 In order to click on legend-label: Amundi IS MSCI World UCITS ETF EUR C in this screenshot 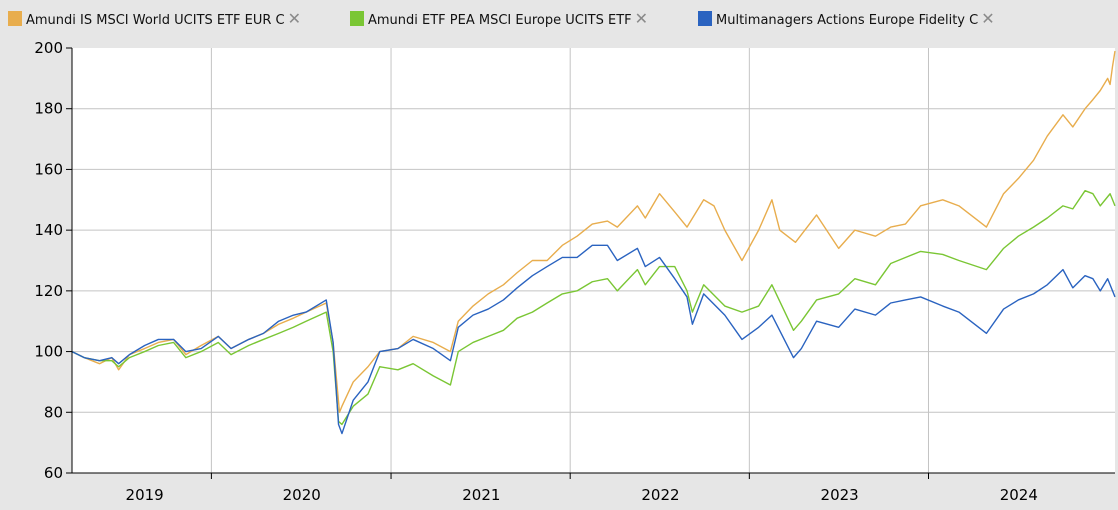, I will do `click(155, 20)`.